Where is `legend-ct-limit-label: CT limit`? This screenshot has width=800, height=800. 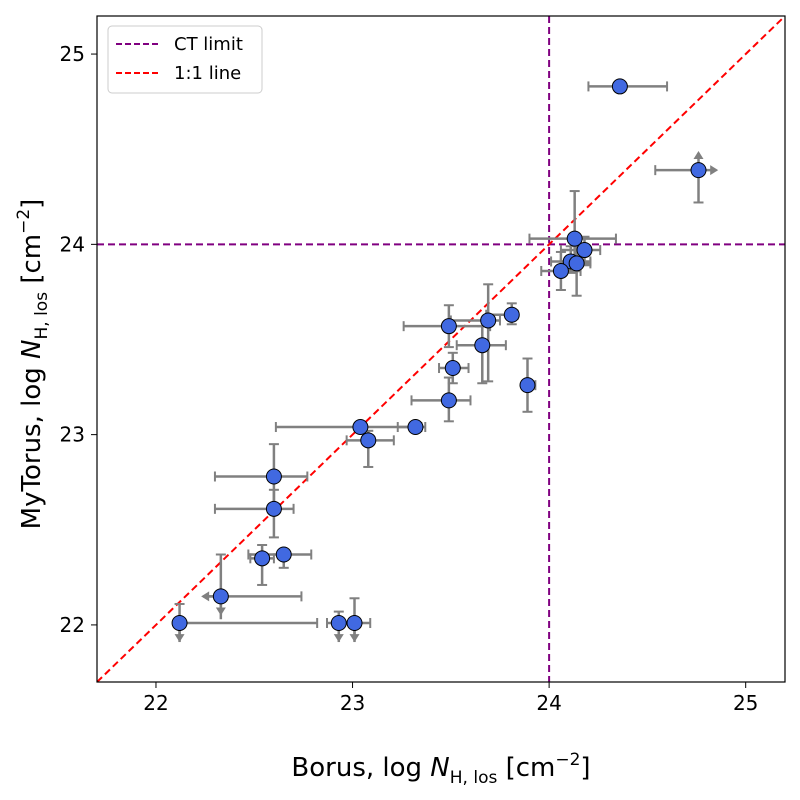 legend-ct-limit-label: CT limit is located at coordinates (208, 44).